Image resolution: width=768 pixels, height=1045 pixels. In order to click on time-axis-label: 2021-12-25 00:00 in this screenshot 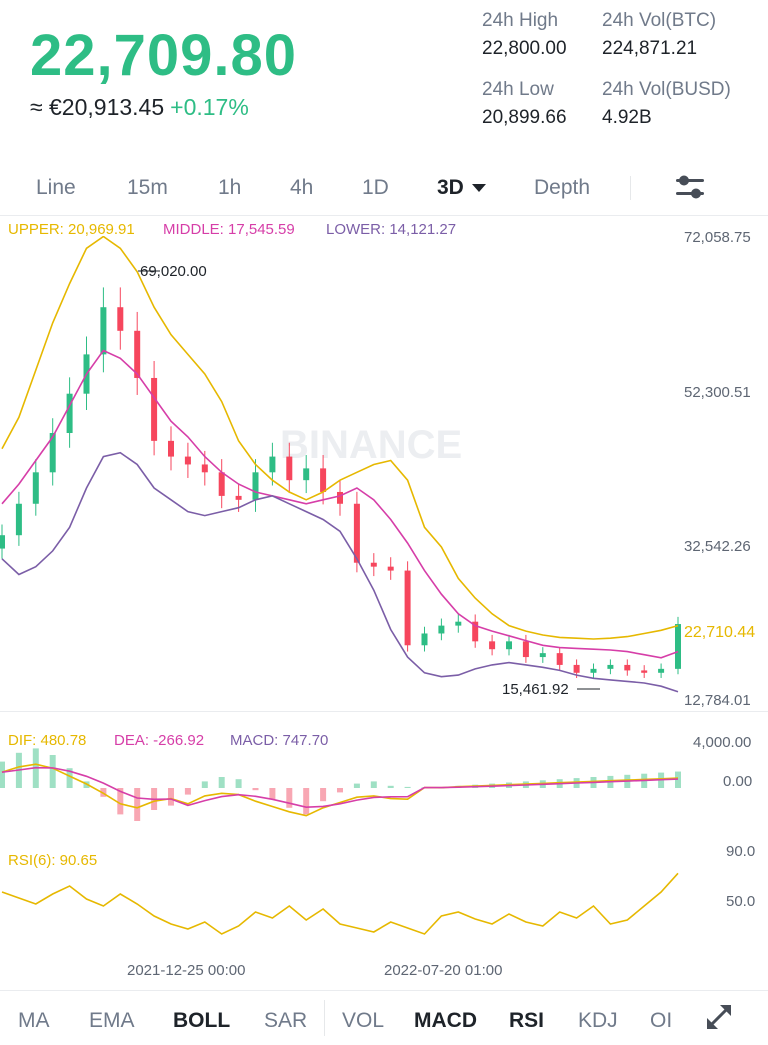, I will do `click(186, 970)`.